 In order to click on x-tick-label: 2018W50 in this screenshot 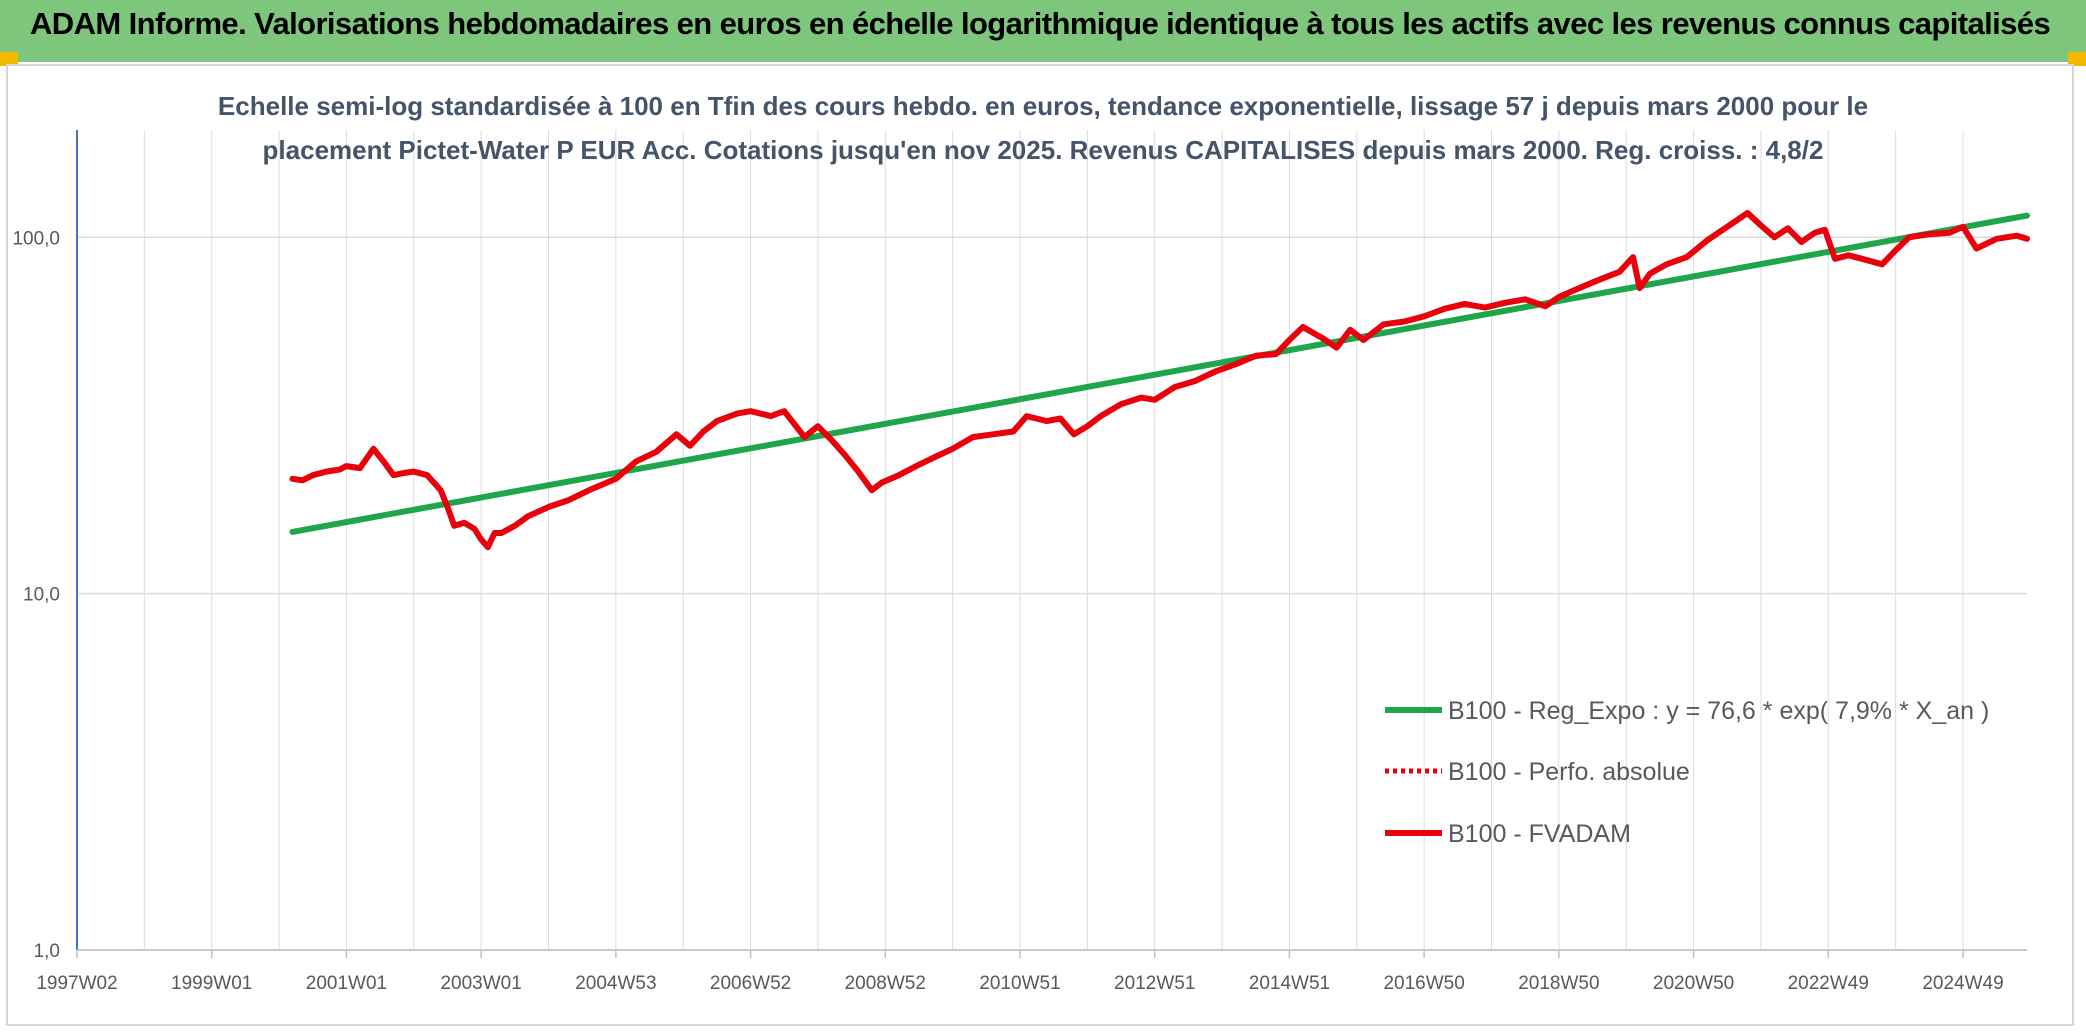, I will do `click(1558, 983)`.